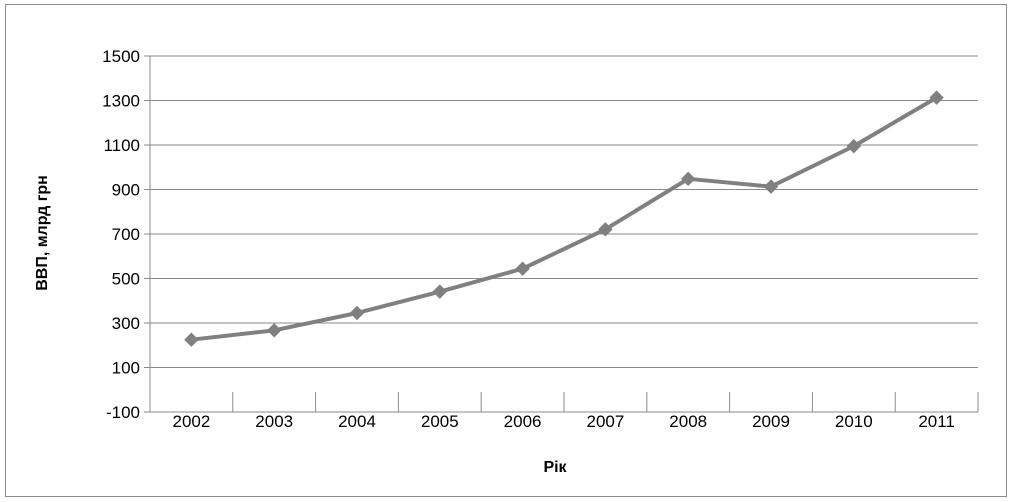  I want to click on x-tick-label-2008: 2008, so click(688, 421).